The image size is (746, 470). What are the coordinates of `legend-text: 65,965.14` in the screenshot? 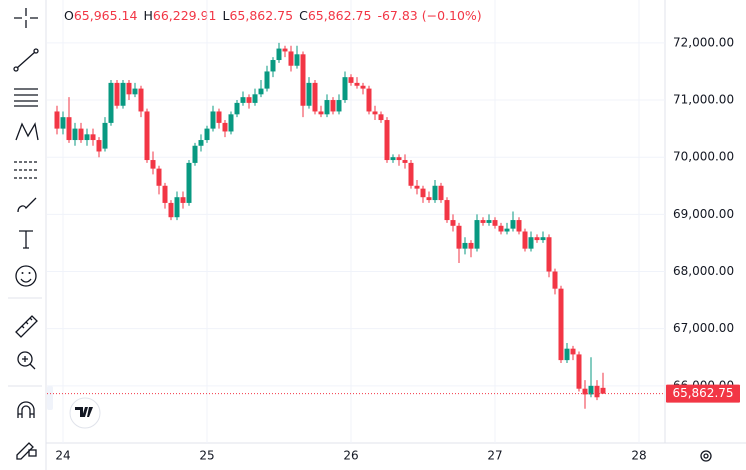 It's located at (106, 15).